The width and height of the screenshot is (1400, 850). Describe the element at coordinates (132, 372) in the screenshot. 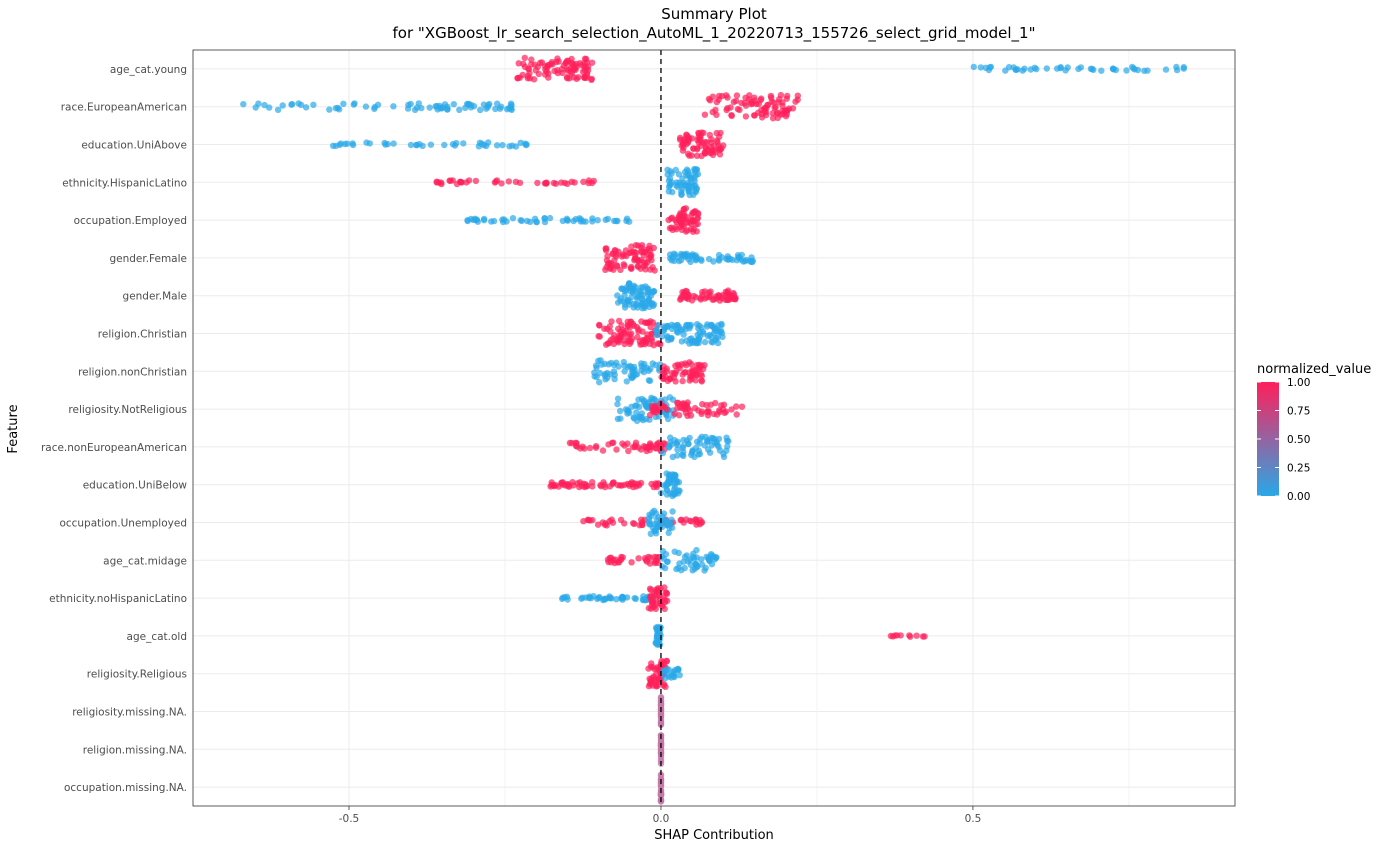

I see `y-tick-label: religion.nonChristian` at that location.